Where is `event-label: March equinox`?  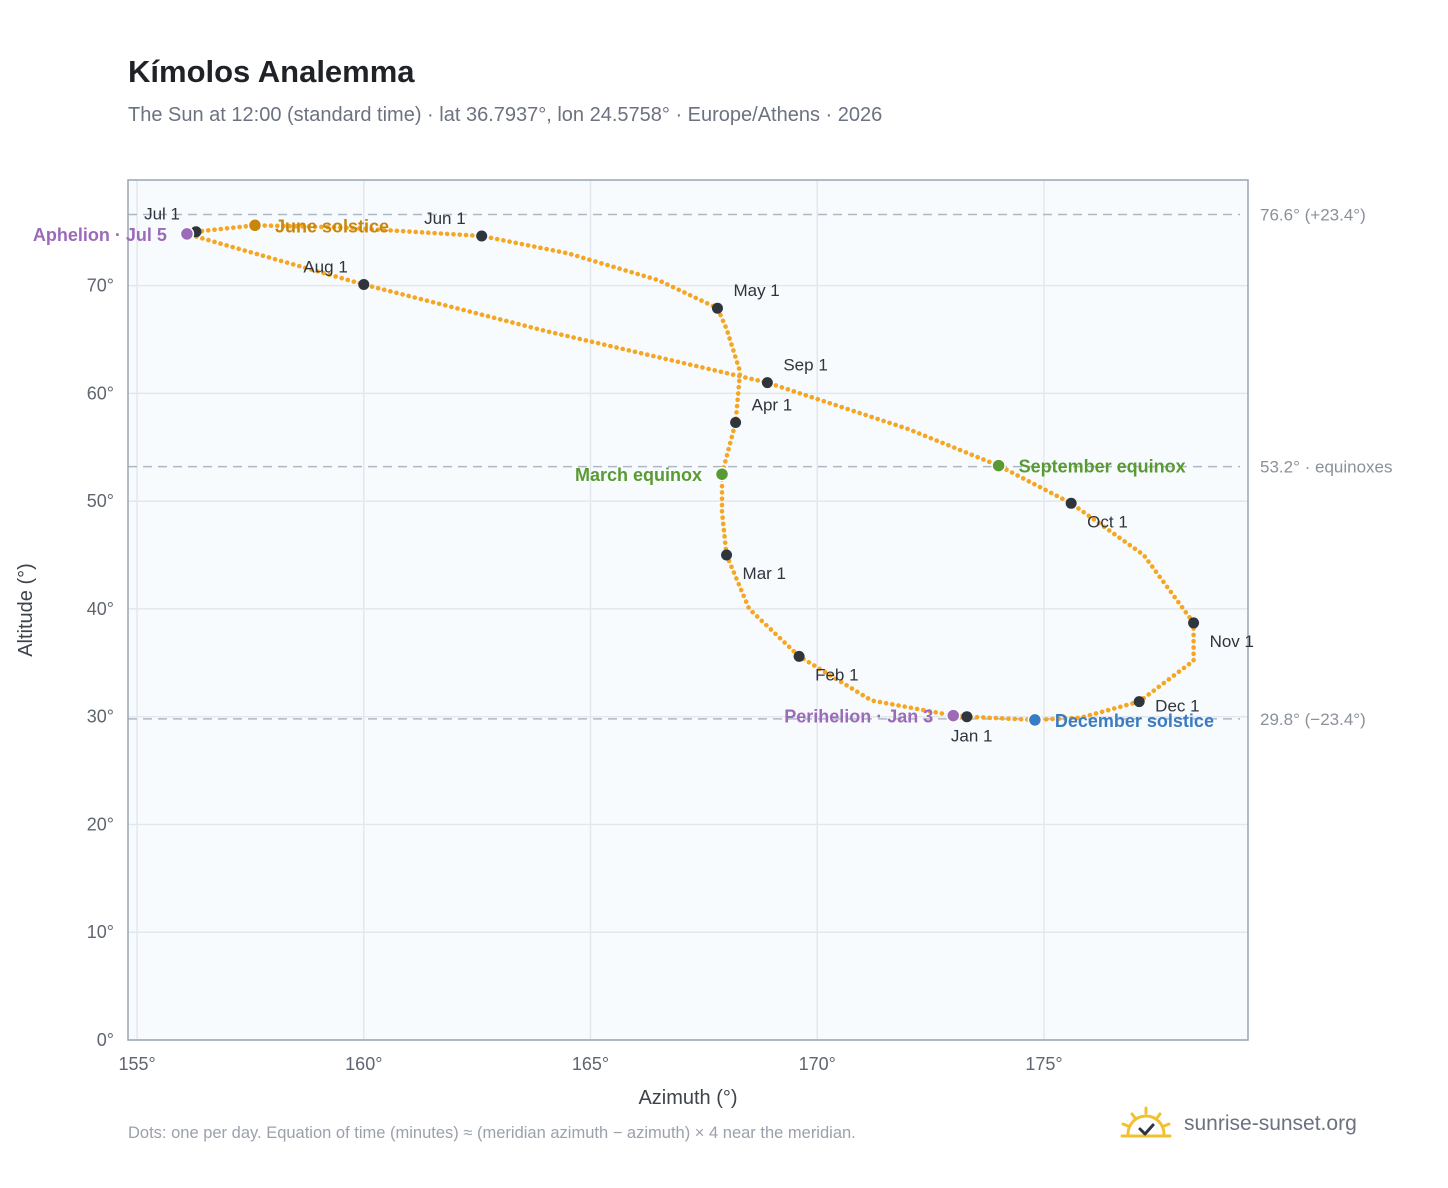 event-label: March equinox is located at coordinates (638, 475).